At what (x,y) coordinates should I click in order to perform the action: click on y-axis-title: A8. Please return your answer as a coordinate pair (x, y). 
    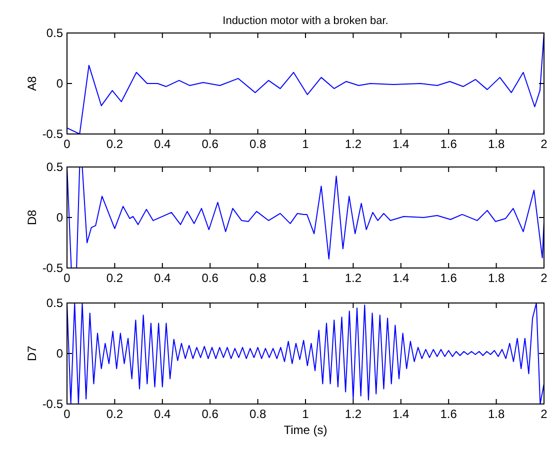
    Looking at the image, I should click on (32, 83).